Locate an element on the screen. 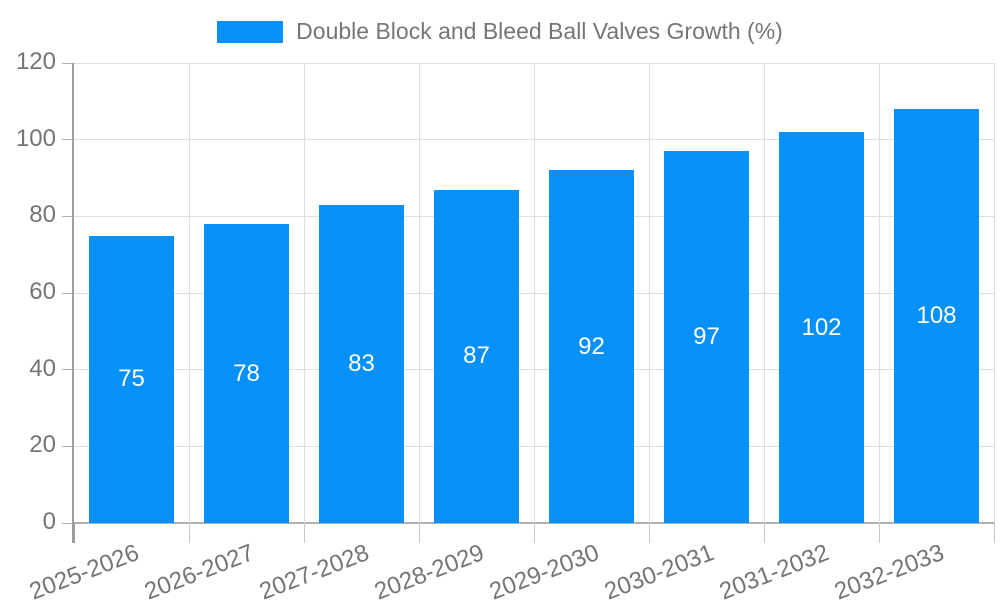 The width and height of the screenshot is (1000, 600). y-axis-label: 60 is located at coordinates (42, 292).